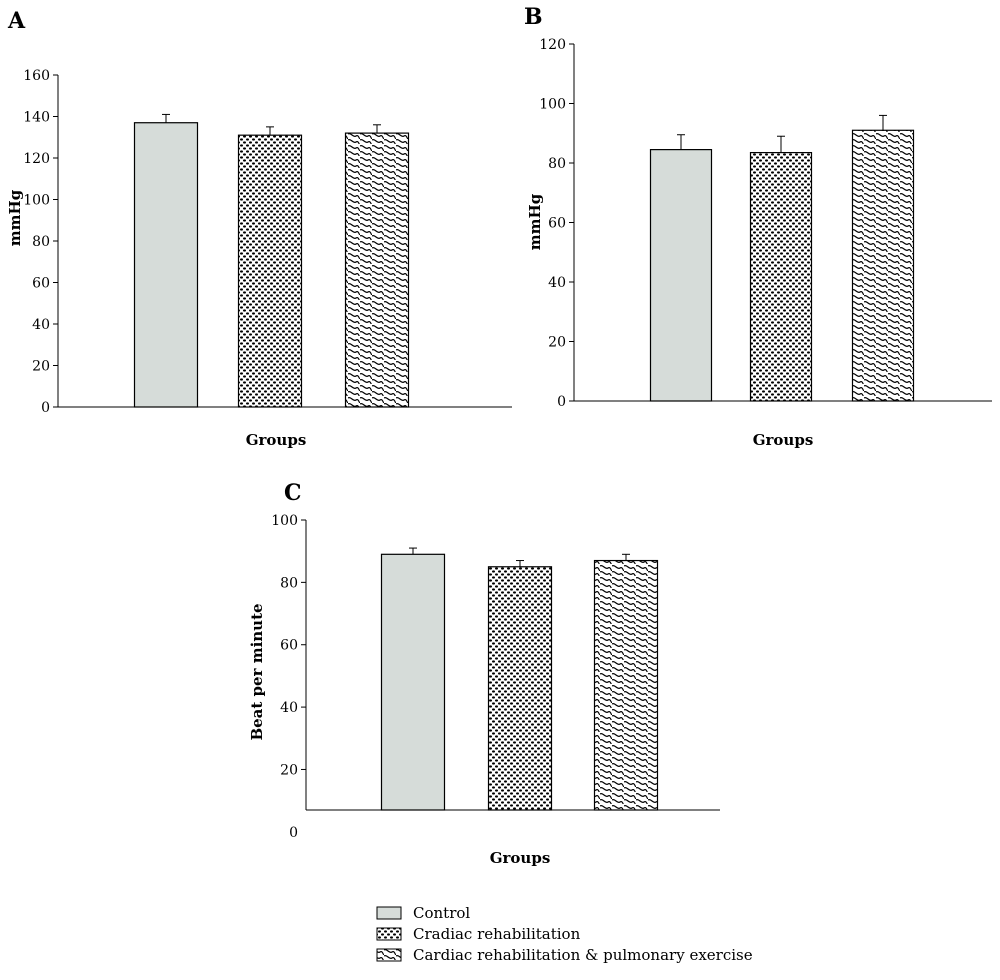 The height and width of the screenshot is (980, 1000). I want to click on x-axis-title-b: Groups, so click(783, 440).